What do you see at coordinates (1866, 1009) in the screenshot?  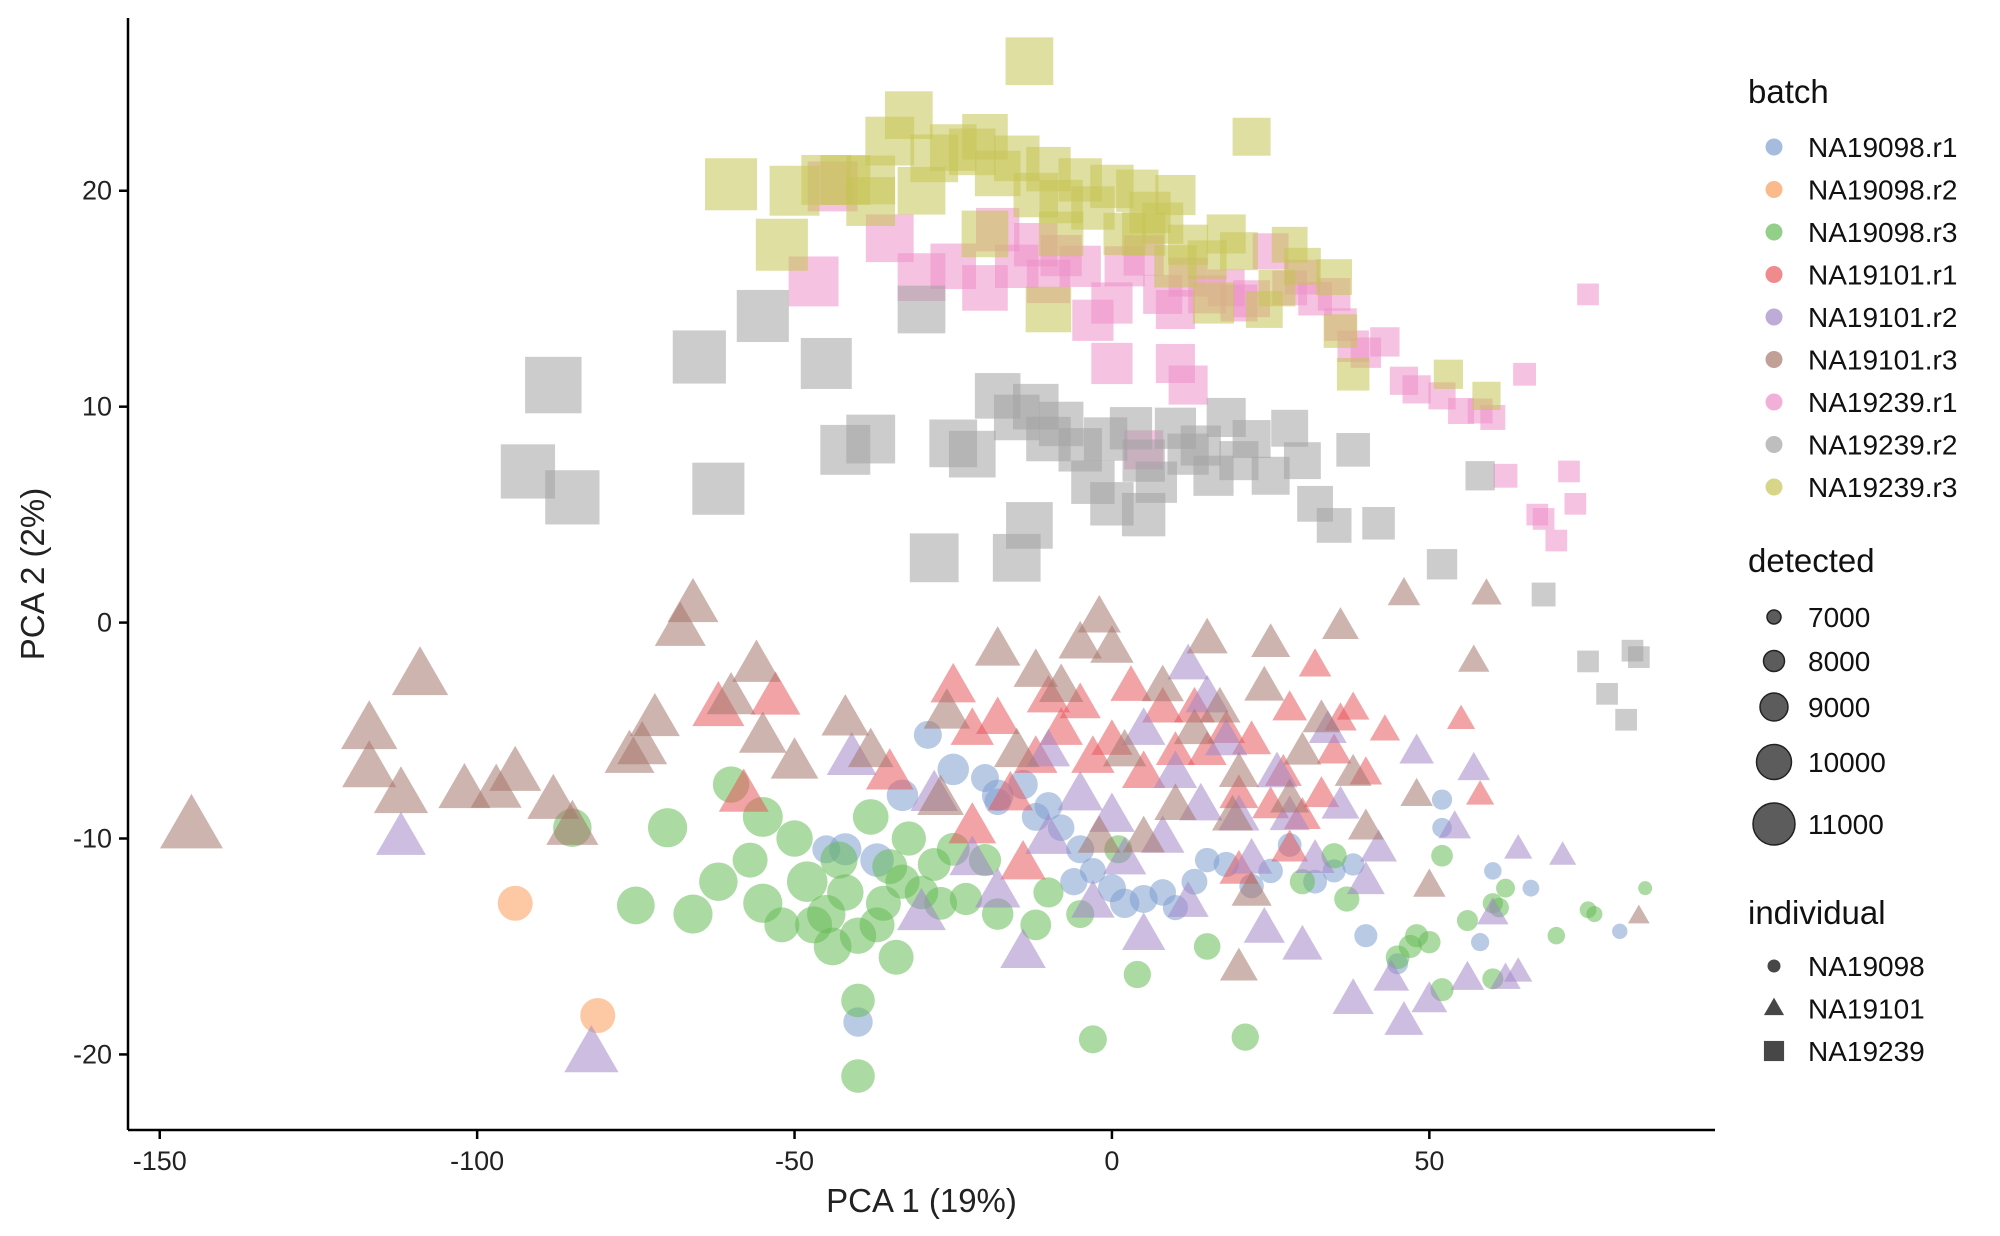 I see `legend-individual-label: NA19101` at bounding box center [1866, 1009].